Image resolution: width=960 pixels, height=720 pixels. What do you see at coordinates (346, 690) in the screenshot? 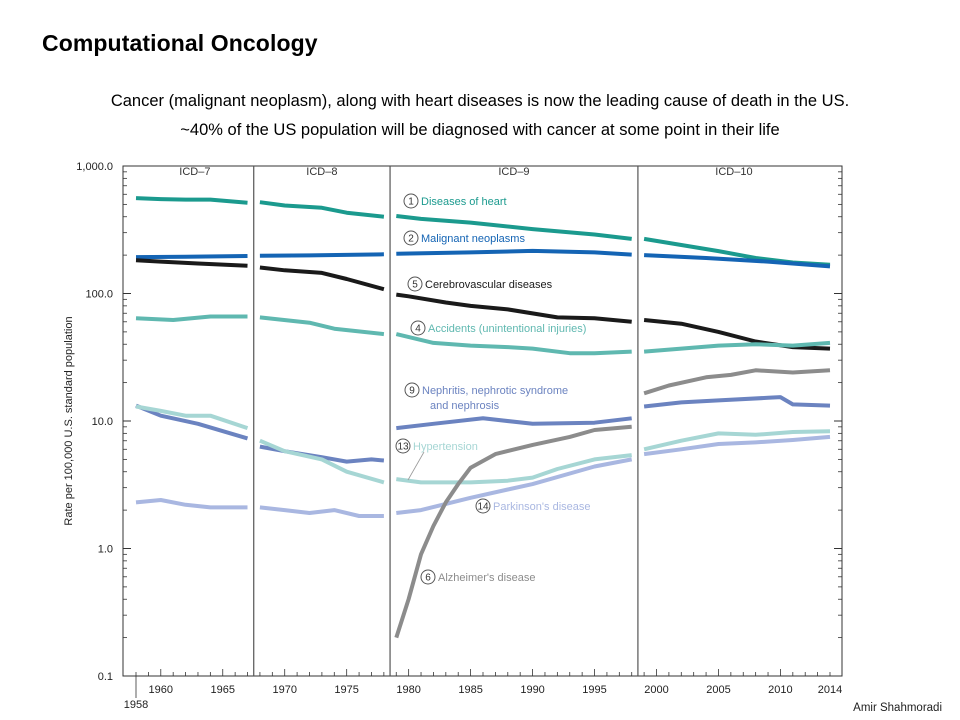
I see `x-tick-label: 1975` at bounding box center [346, 690].